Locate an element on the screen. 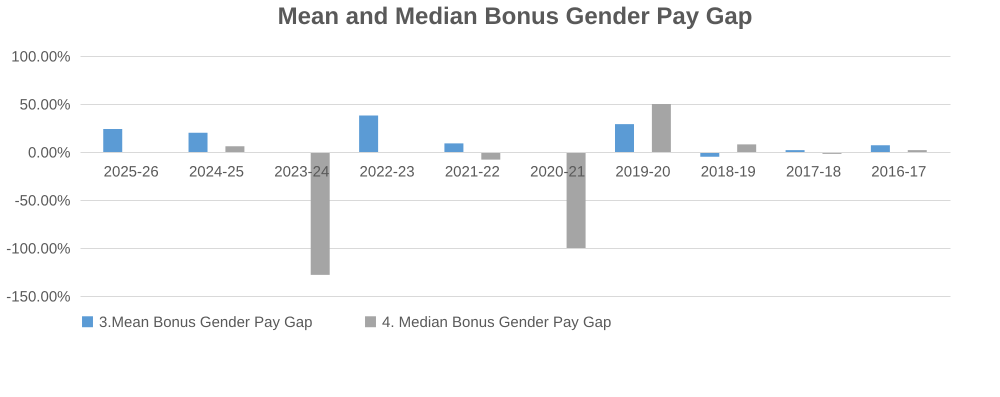 The image size is (1000, 397). y-tick-label: -50.00% is located at coordinates (42, 201).